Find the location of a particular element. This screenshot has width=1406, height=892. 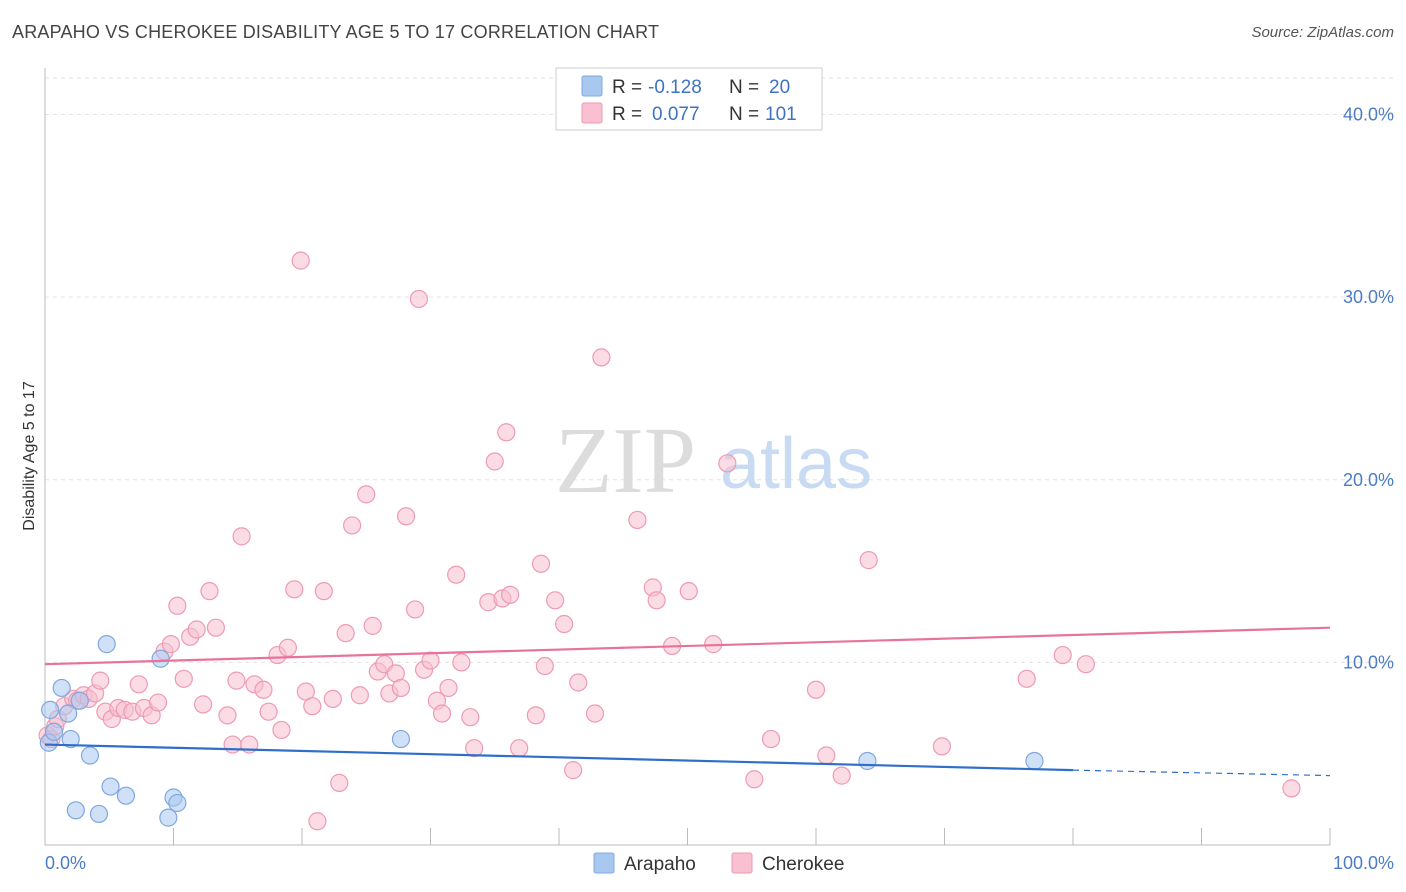

trend-line-extension-arapaho is located at coordinates (1201, 773).